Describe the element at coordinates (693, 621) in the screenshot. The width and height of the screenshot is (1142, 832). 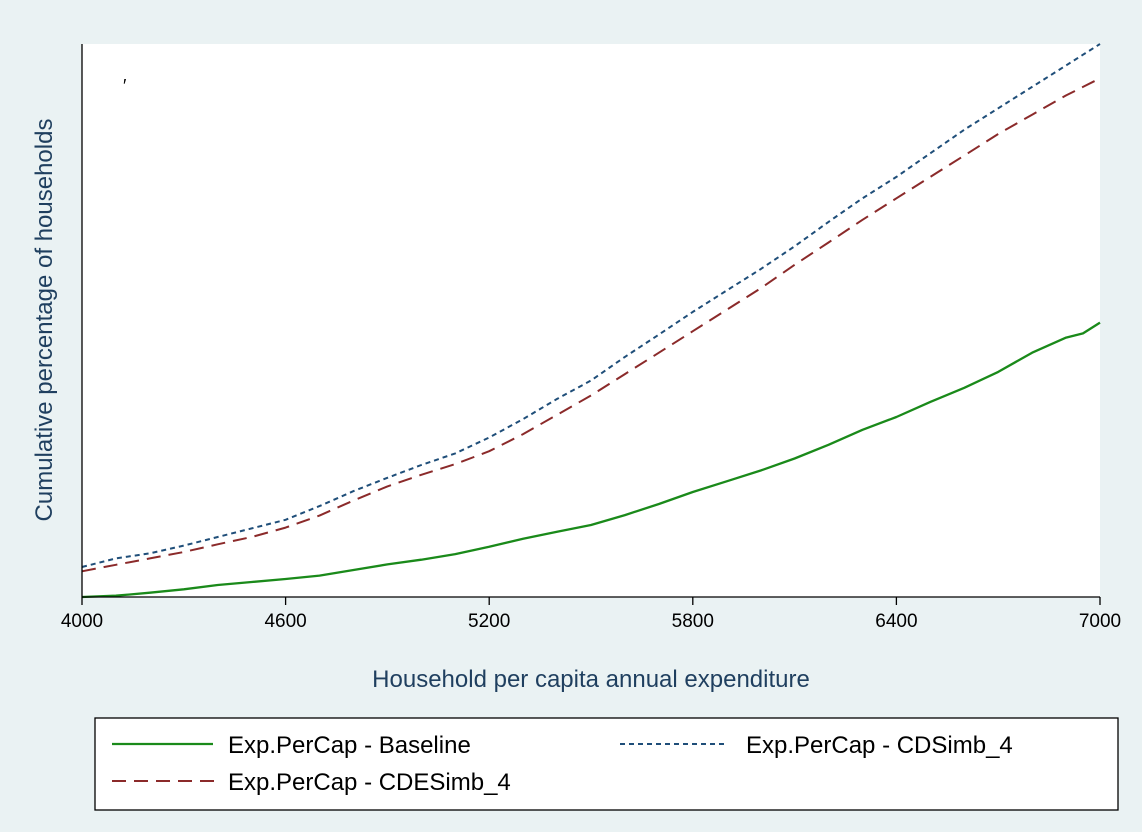
I see `x-tick-label: 5800` at that location.